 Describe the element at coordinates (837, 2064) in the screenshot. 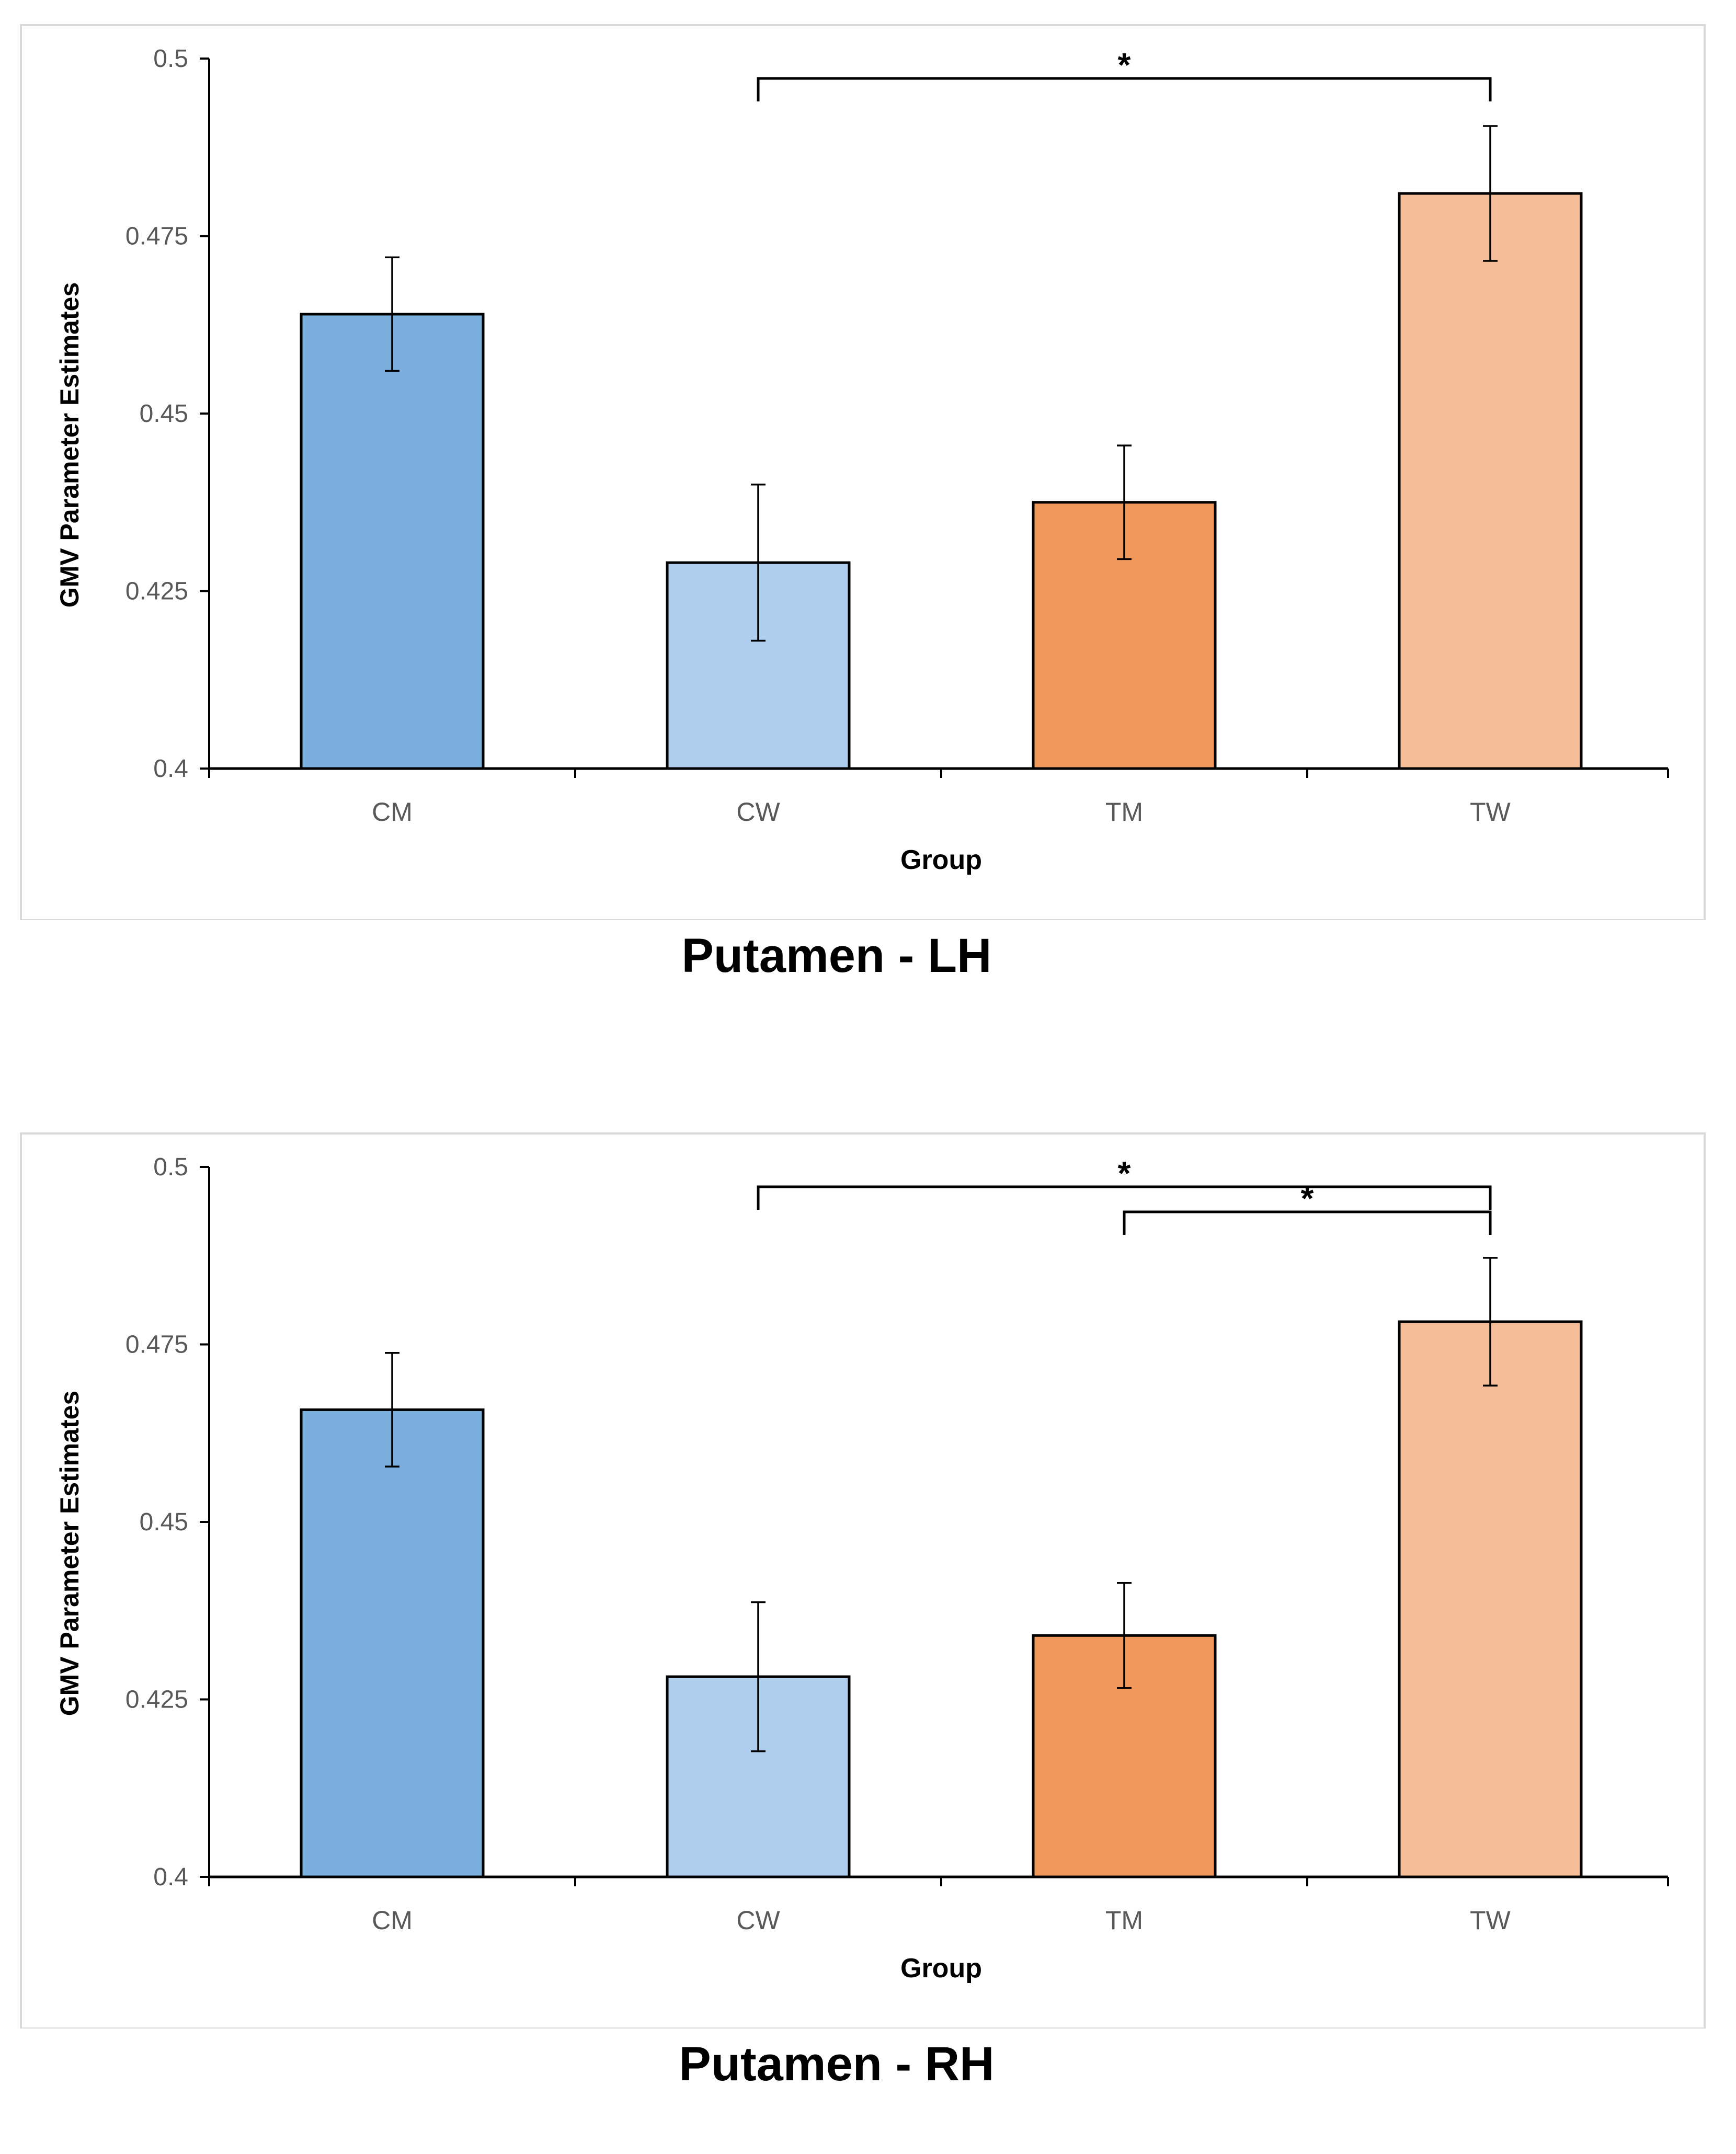

I see `chart-title: Putamen - RH` at that location.